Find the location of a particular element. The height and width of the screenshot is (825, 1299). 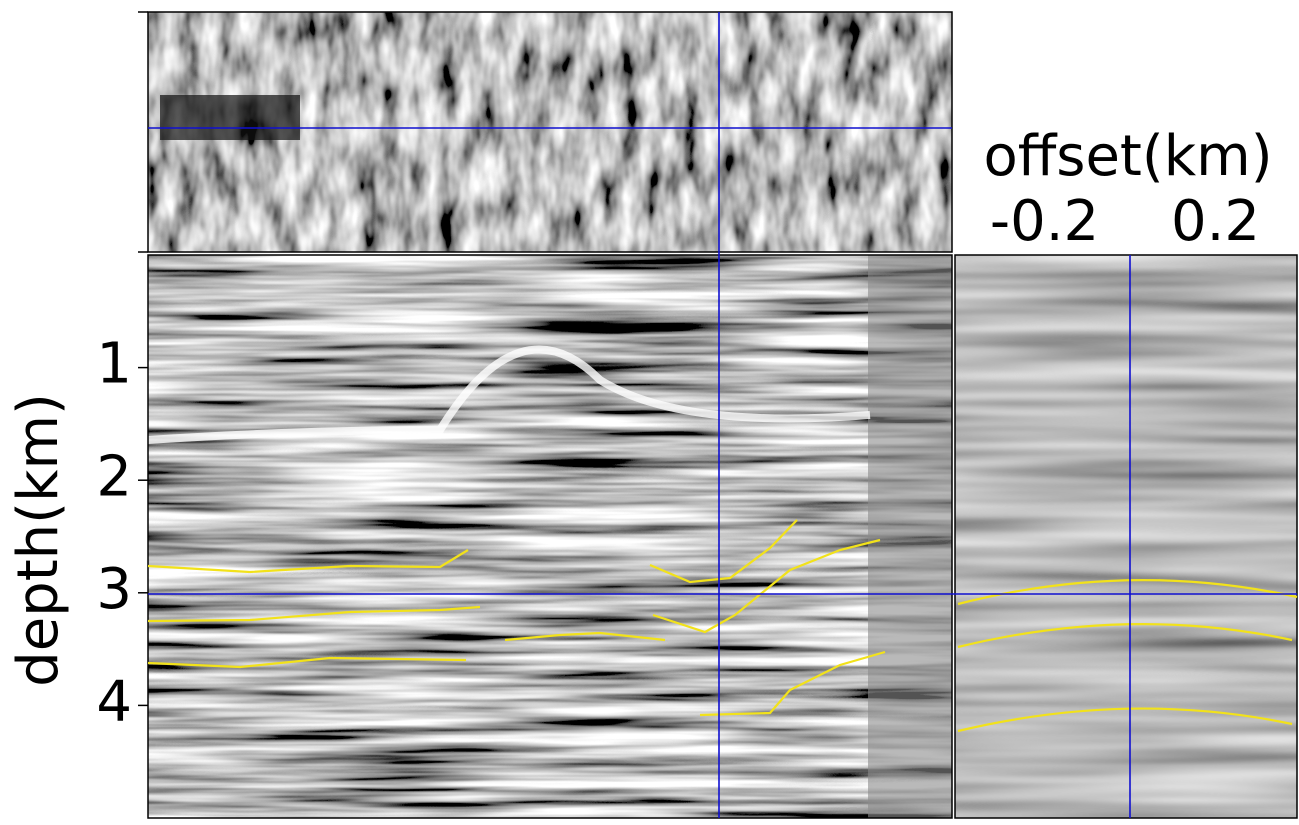

x-tick-label: 0.2 is located at coordinates (1215, 221).